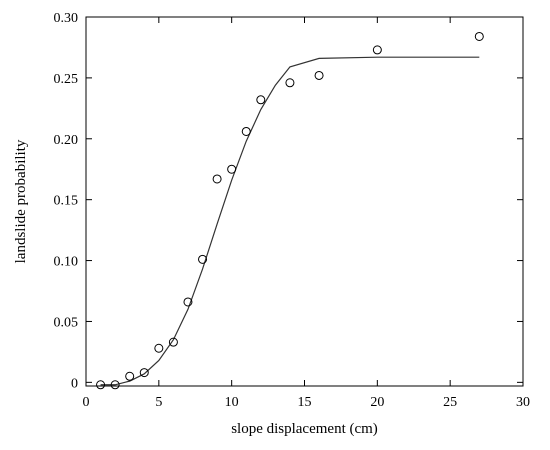 This screenshot has height=450, width=550. I want to click on x-tick-labels: 0 5 10 15 20 25 30, so click(307, 402).